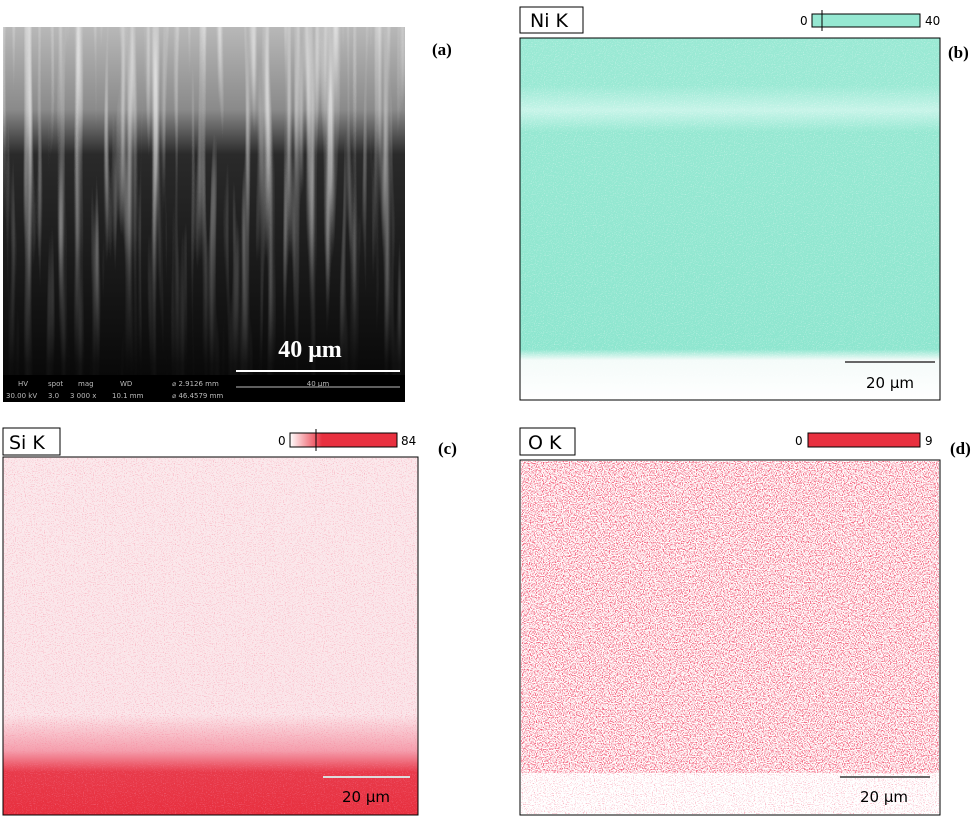  I want to click on databar-value: 10.1 mm, so click(128, 396).